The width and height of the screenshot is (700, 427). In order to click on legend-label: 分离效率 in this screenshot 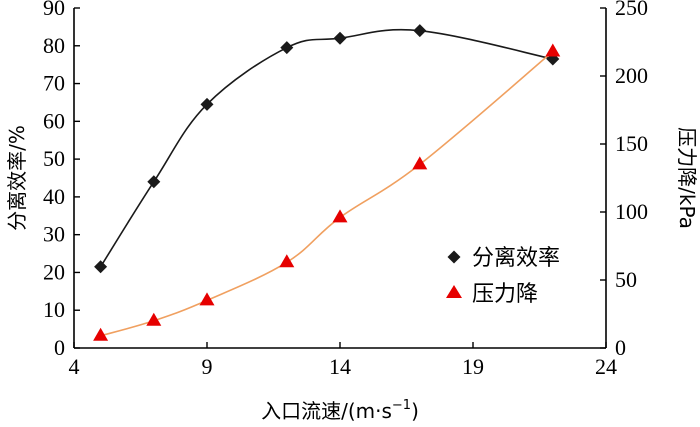, I will do `click(516, 258)`.